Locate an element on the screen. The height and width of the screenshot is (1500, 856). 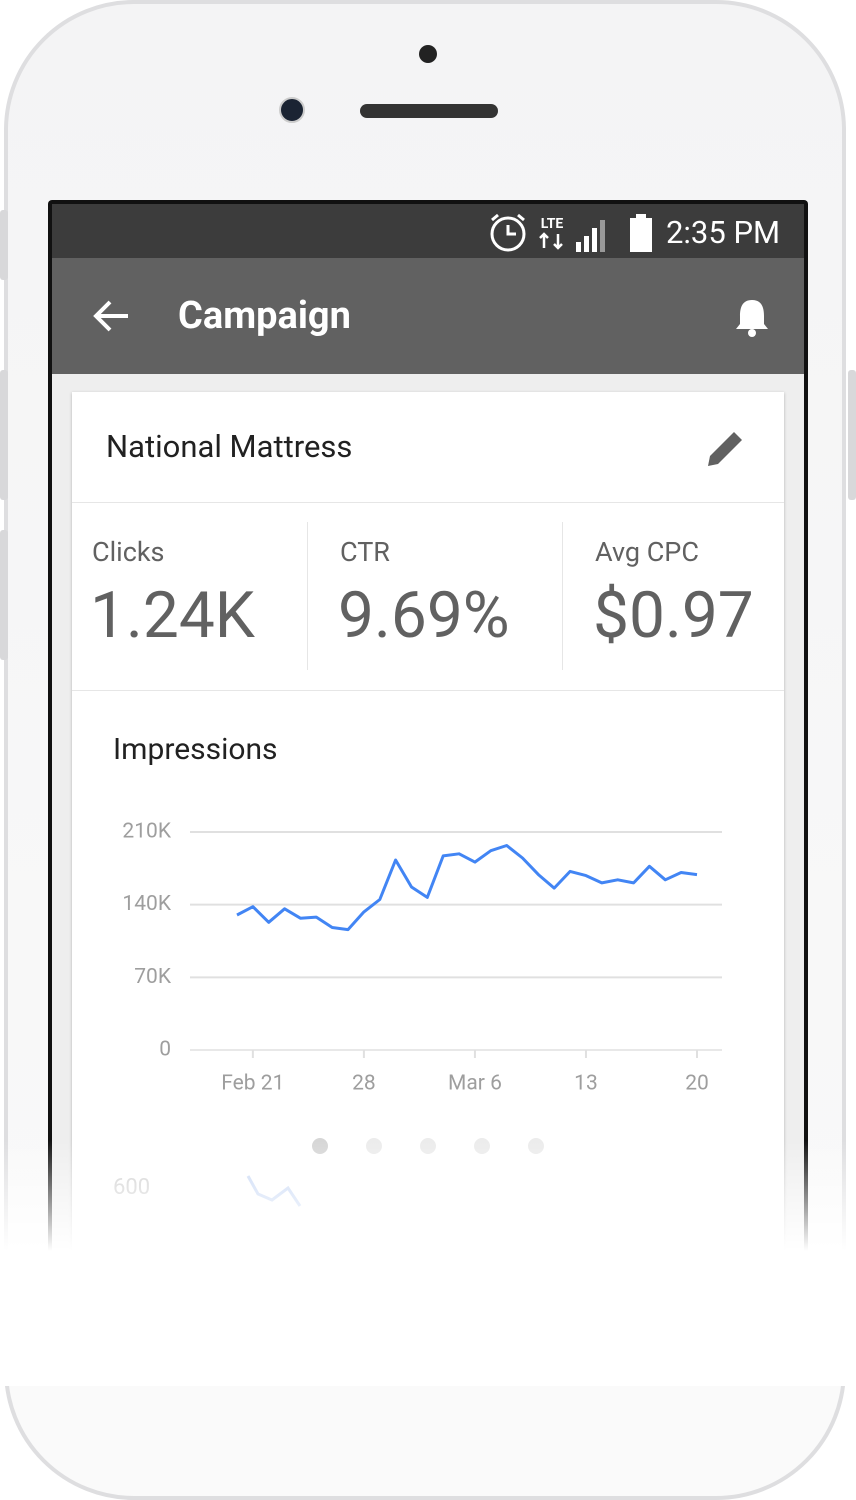
metric-value: 9.69% is located at coordinates (424, 615).